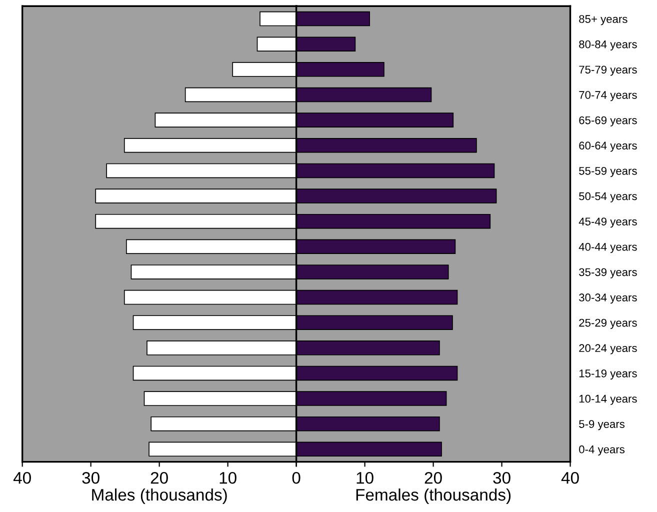  Describe the element at coordinates (608, 121) in the screenshot. I see `y-tick-label: 65-69 years` at that location.